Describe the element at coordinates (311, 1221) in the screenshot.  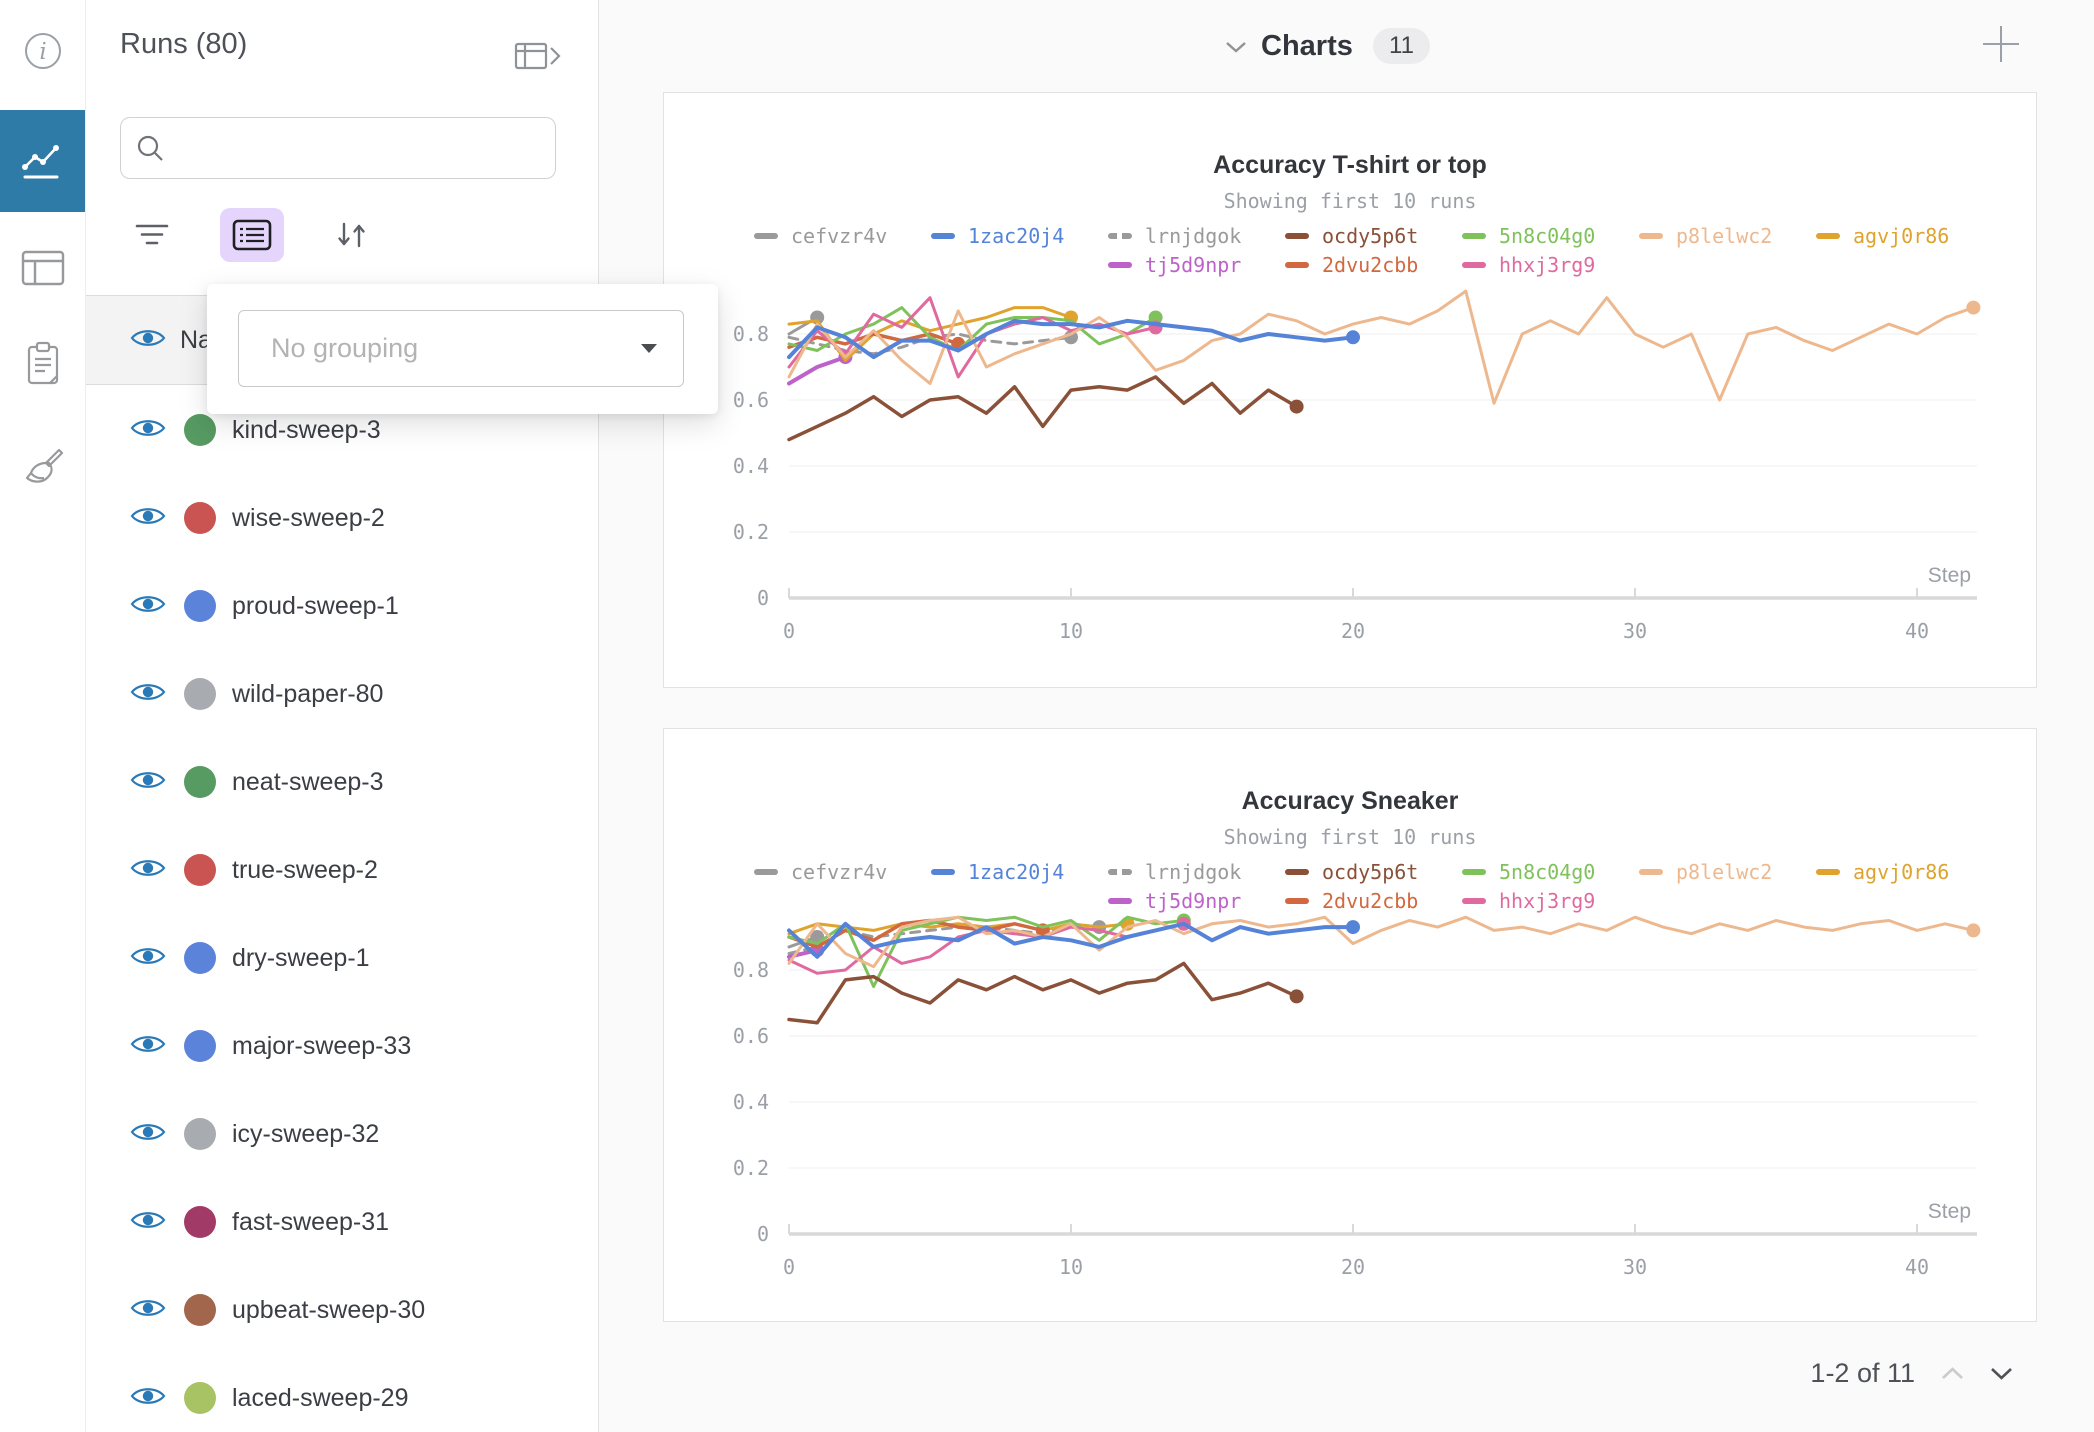
I see `run-name: fast-sweep-31` at that location.